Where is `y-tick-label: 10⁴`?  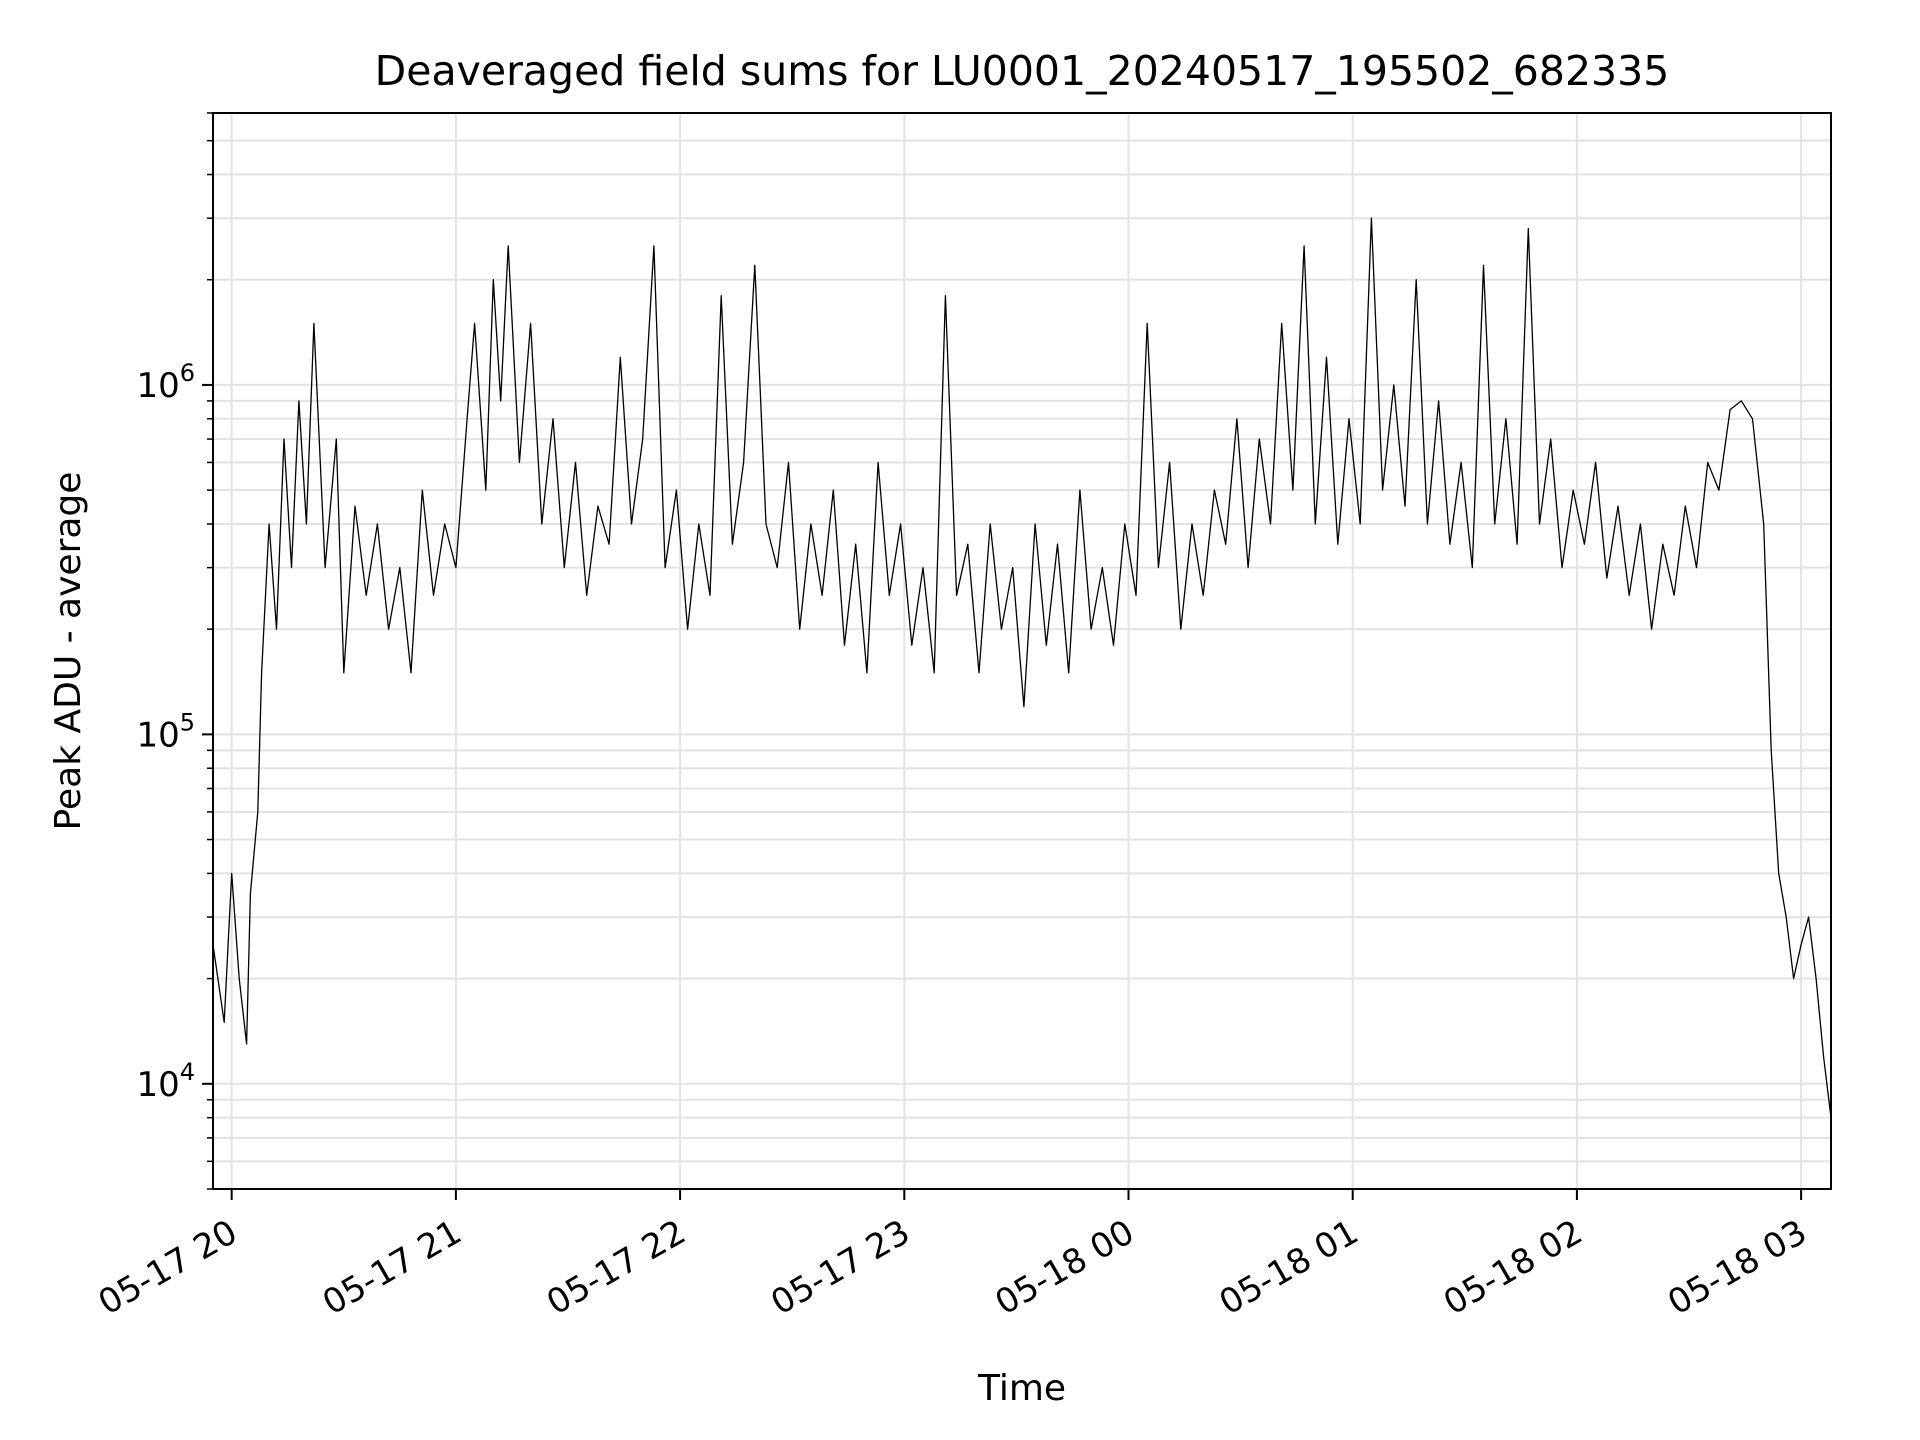 y-tick-label: 10⁴ is located at coordinates (165, 1081).